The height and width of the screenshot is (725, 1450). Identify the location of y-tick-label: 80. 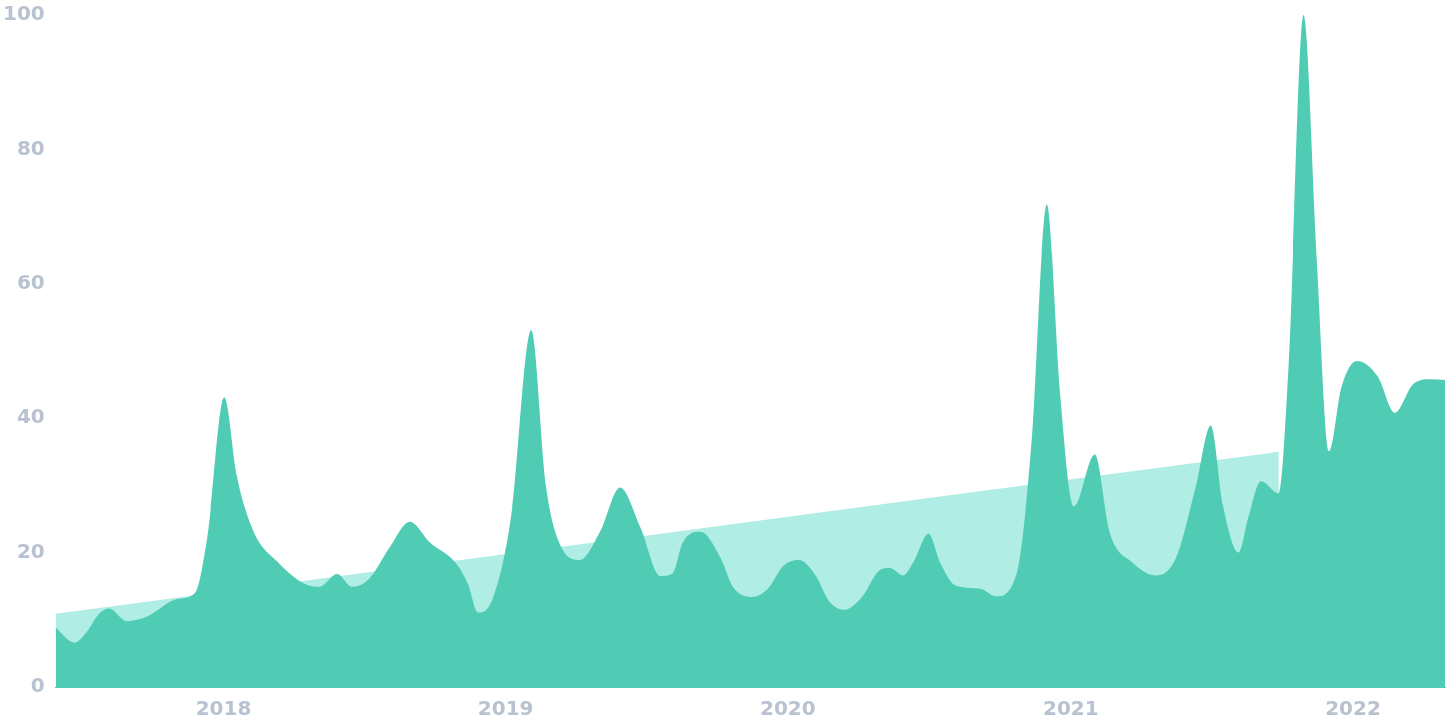
(30, 147).